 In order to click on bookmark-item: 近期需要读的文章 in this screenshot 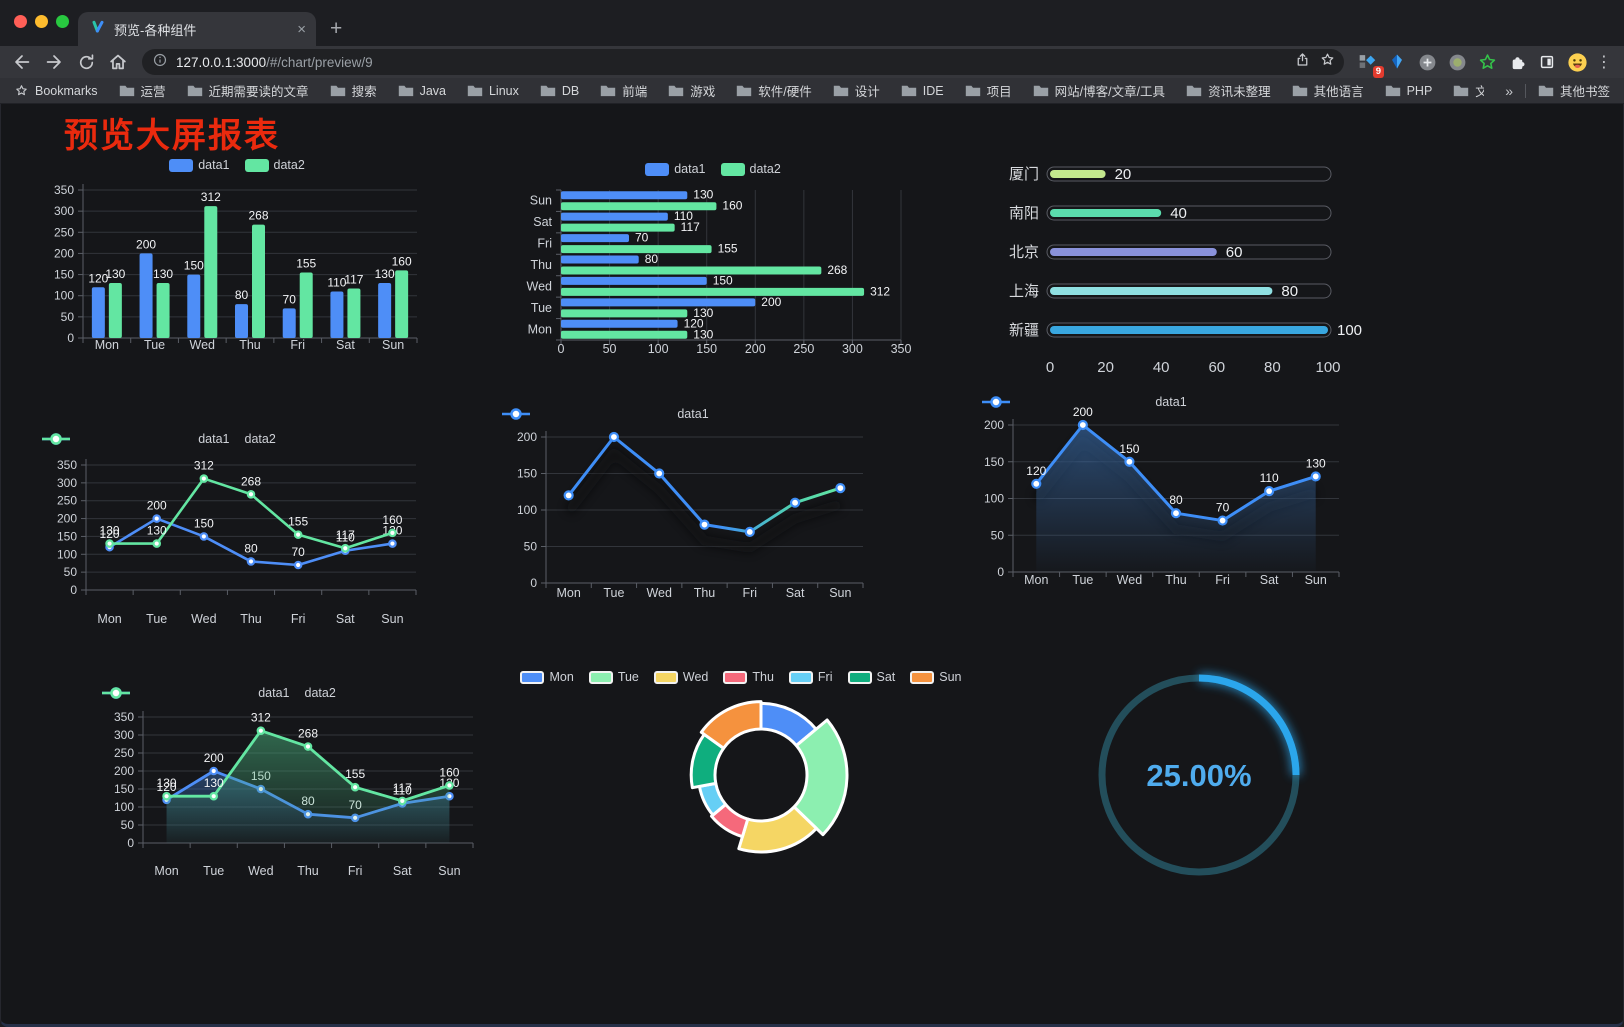, I will do `click(248, 90)`.